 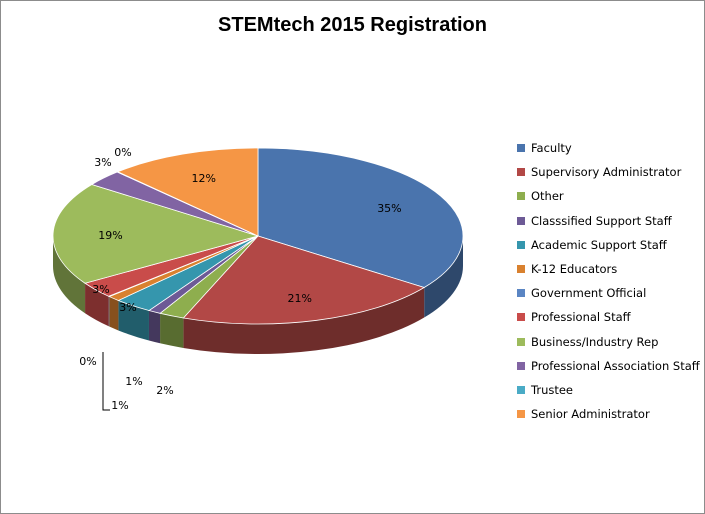 I want to click on data-label-5: 1%, so click(x=119, y=405).